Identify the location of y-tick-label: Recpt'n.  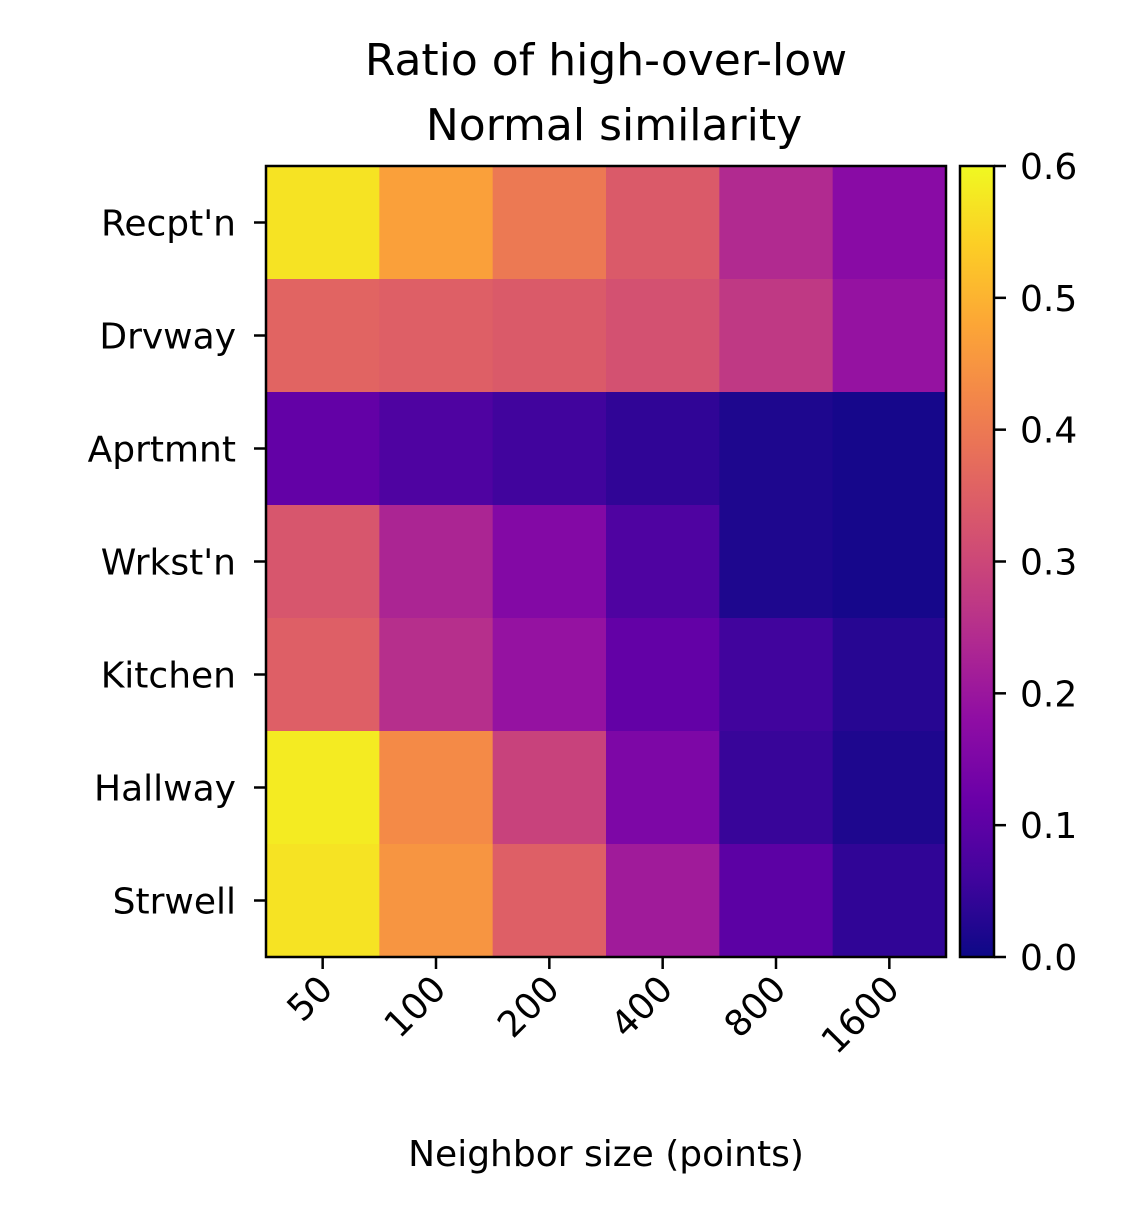
(168, 224).